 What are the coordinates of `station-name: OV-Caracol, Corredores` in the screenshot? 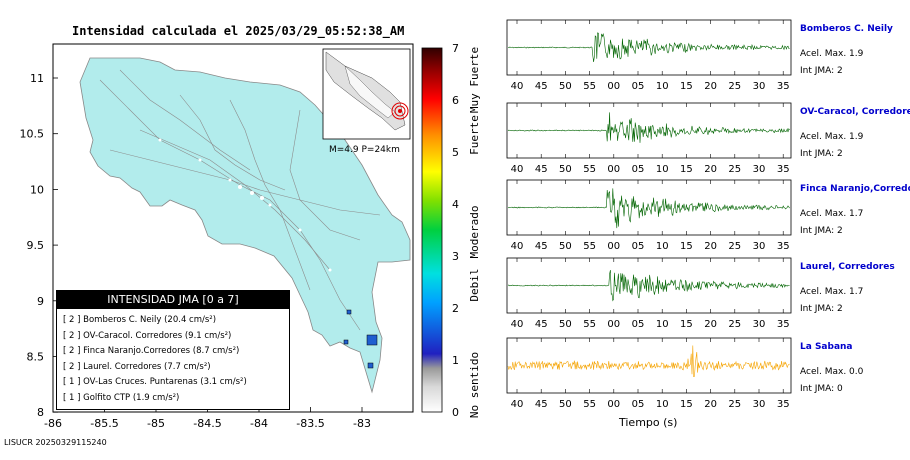 It's located at (855, 112).